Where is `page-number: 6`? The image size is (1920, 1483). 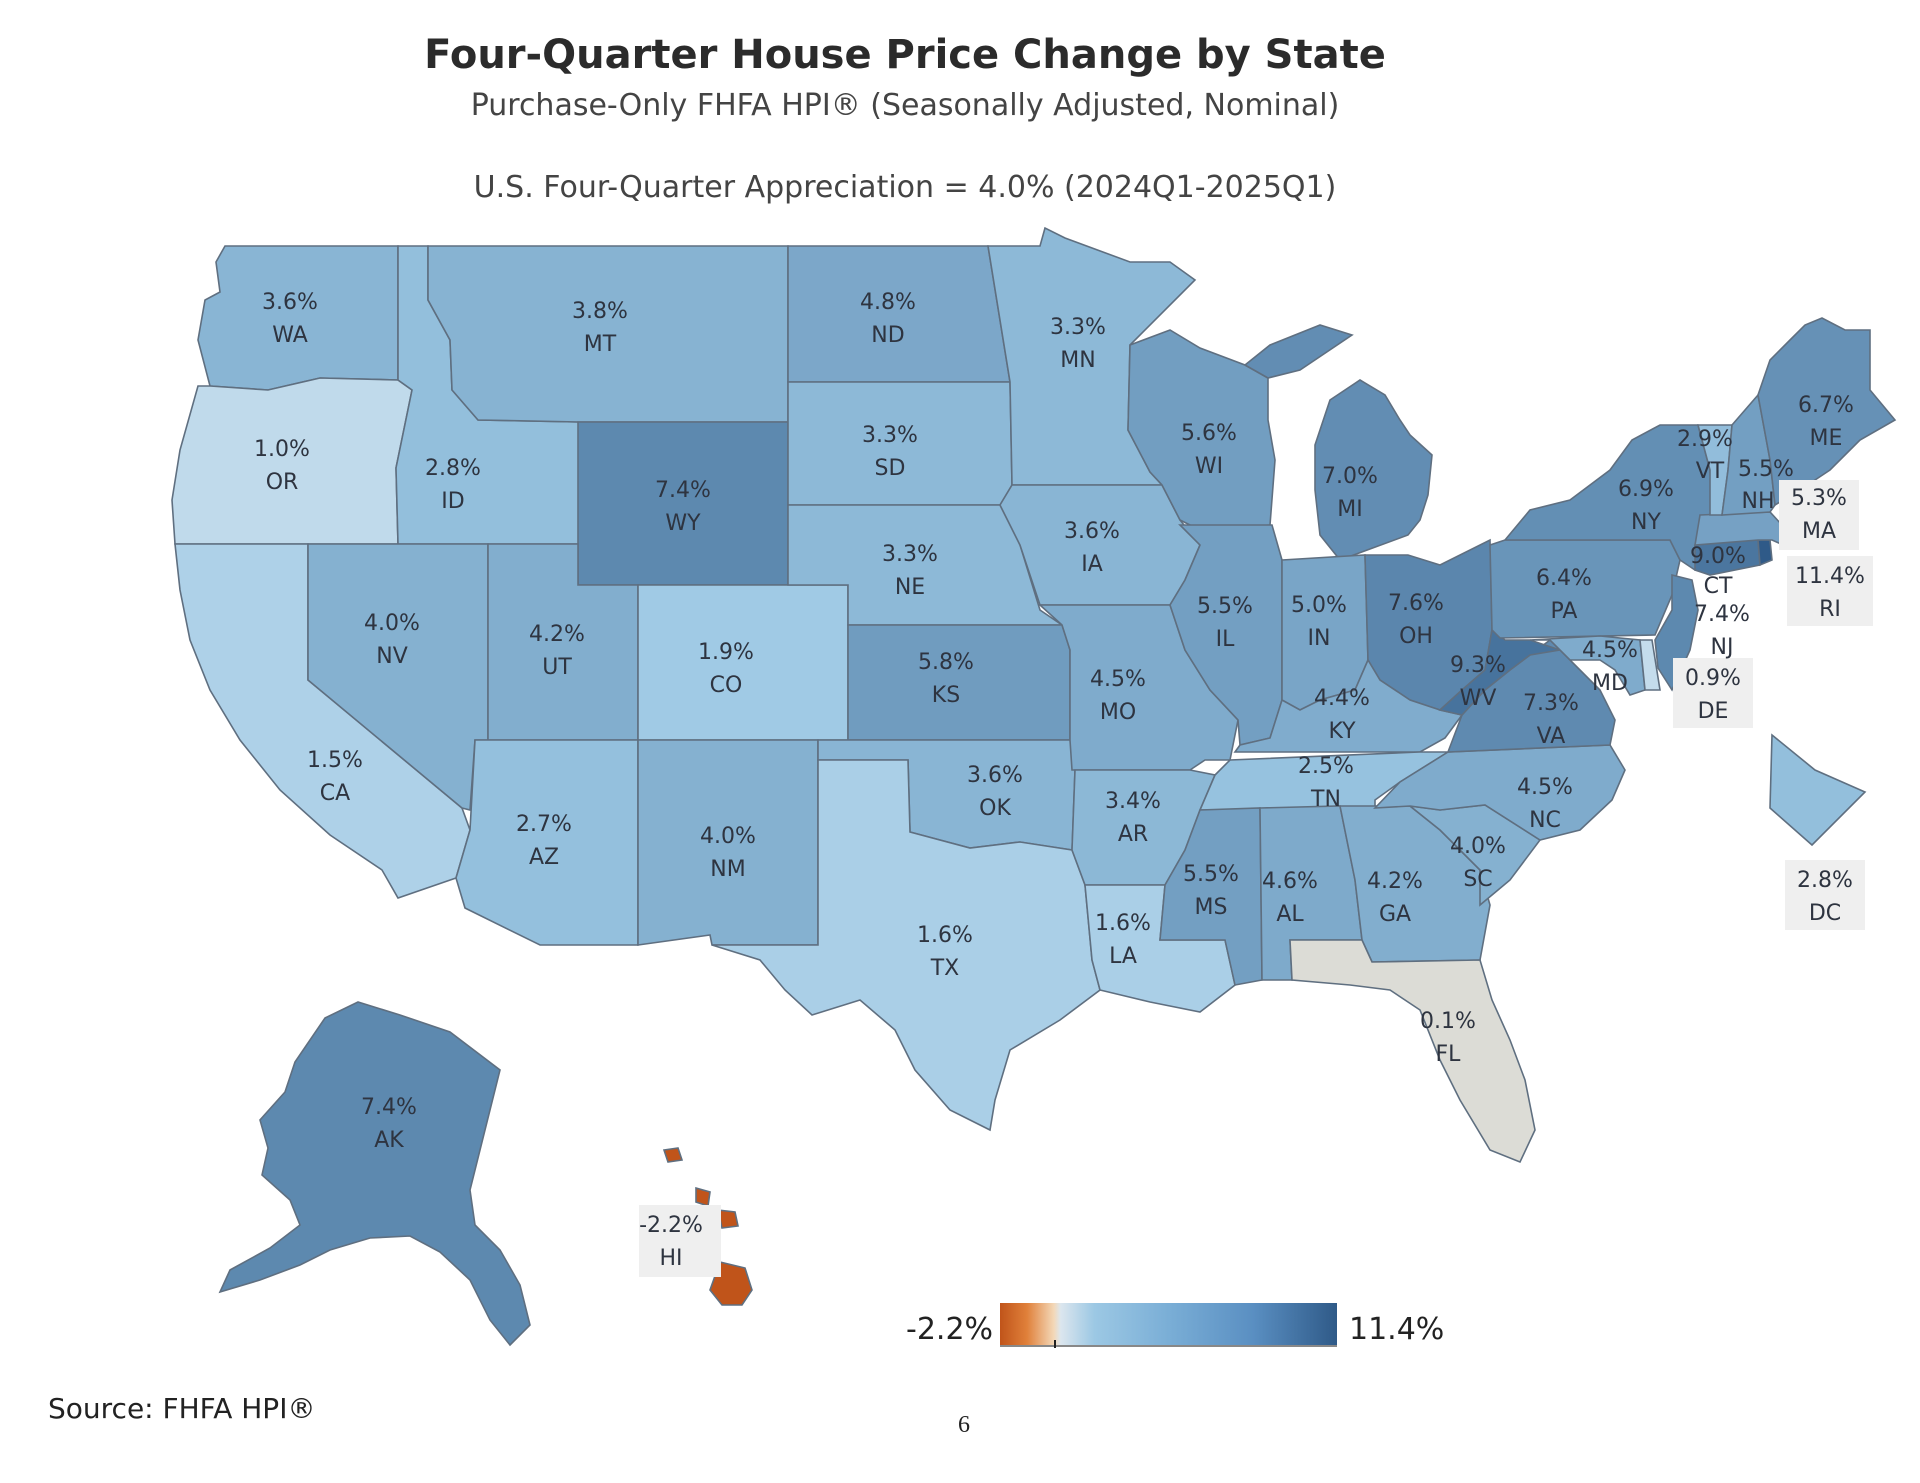
page-number: 6 is located at coordinates (964, 1425).